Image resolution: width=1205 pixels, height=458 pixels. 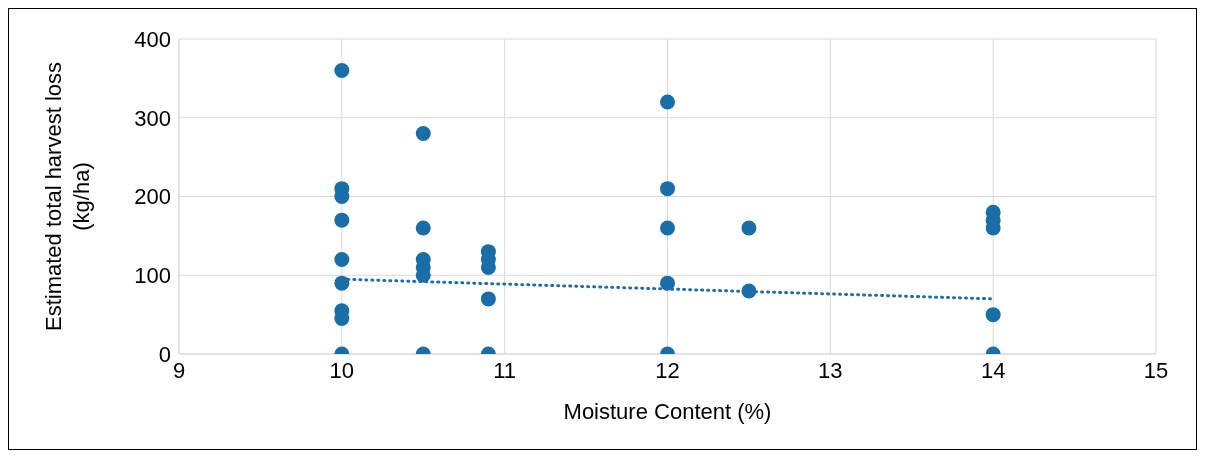 What do you see at coordinates (179, 370) in the screenshot?
I see `x-tick-label: 9` at bounding box center [179, 370].